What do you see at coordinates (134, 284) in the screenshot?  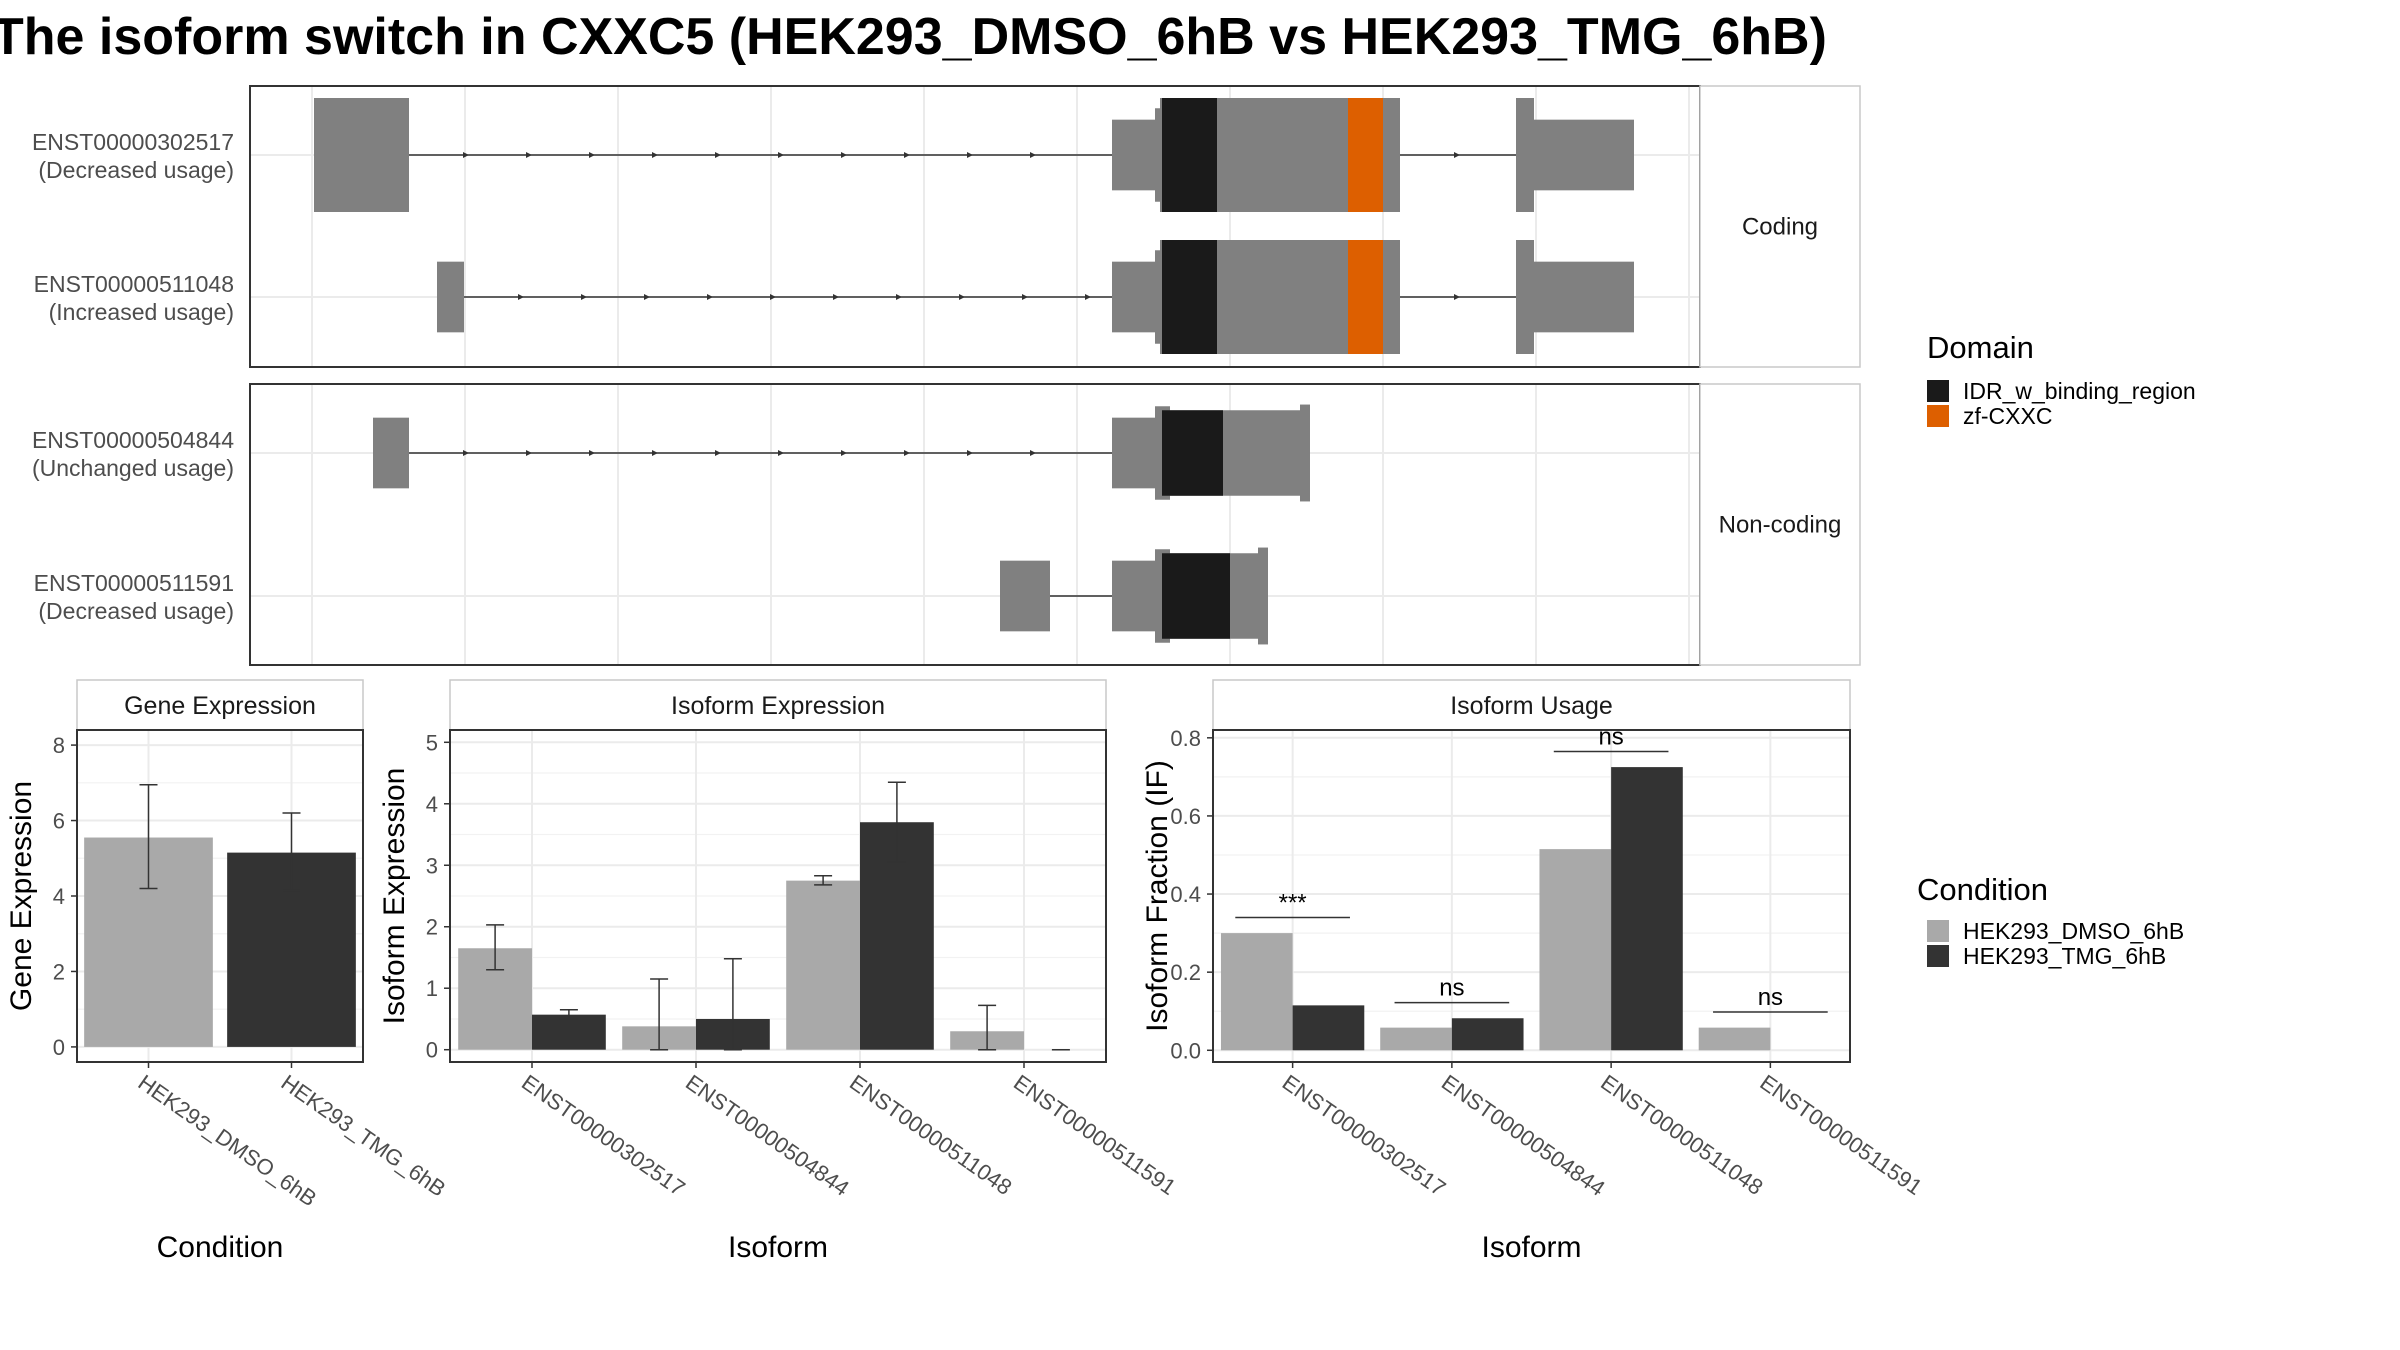 I see `transcript-id-label: ENST00000511048` at bounding box center [134, 284].